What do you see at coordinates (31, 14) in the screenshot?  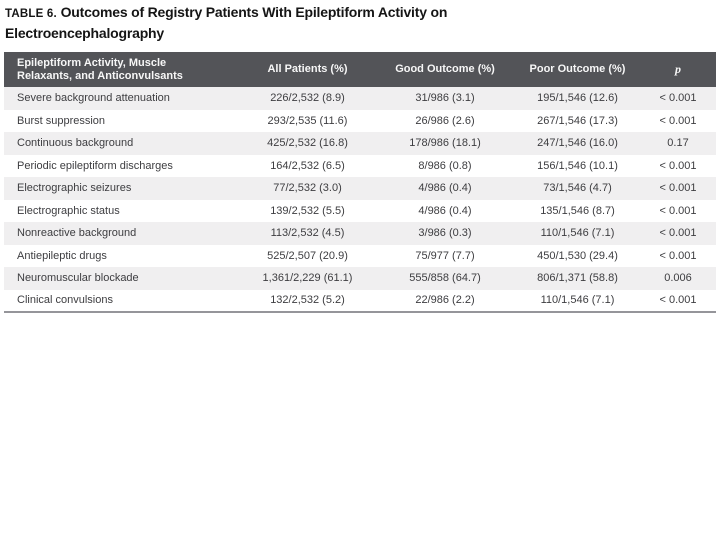 I see `table-number-label: TABLE 6.` at bounding box center [31, 14].